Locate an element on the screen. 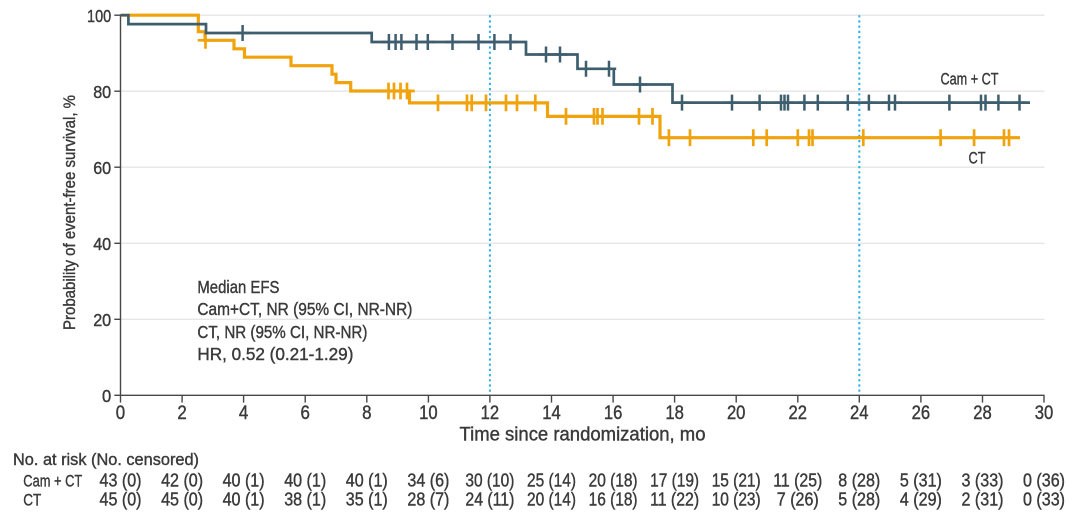  svg-text: 4 is located at coordinates (244, 413).